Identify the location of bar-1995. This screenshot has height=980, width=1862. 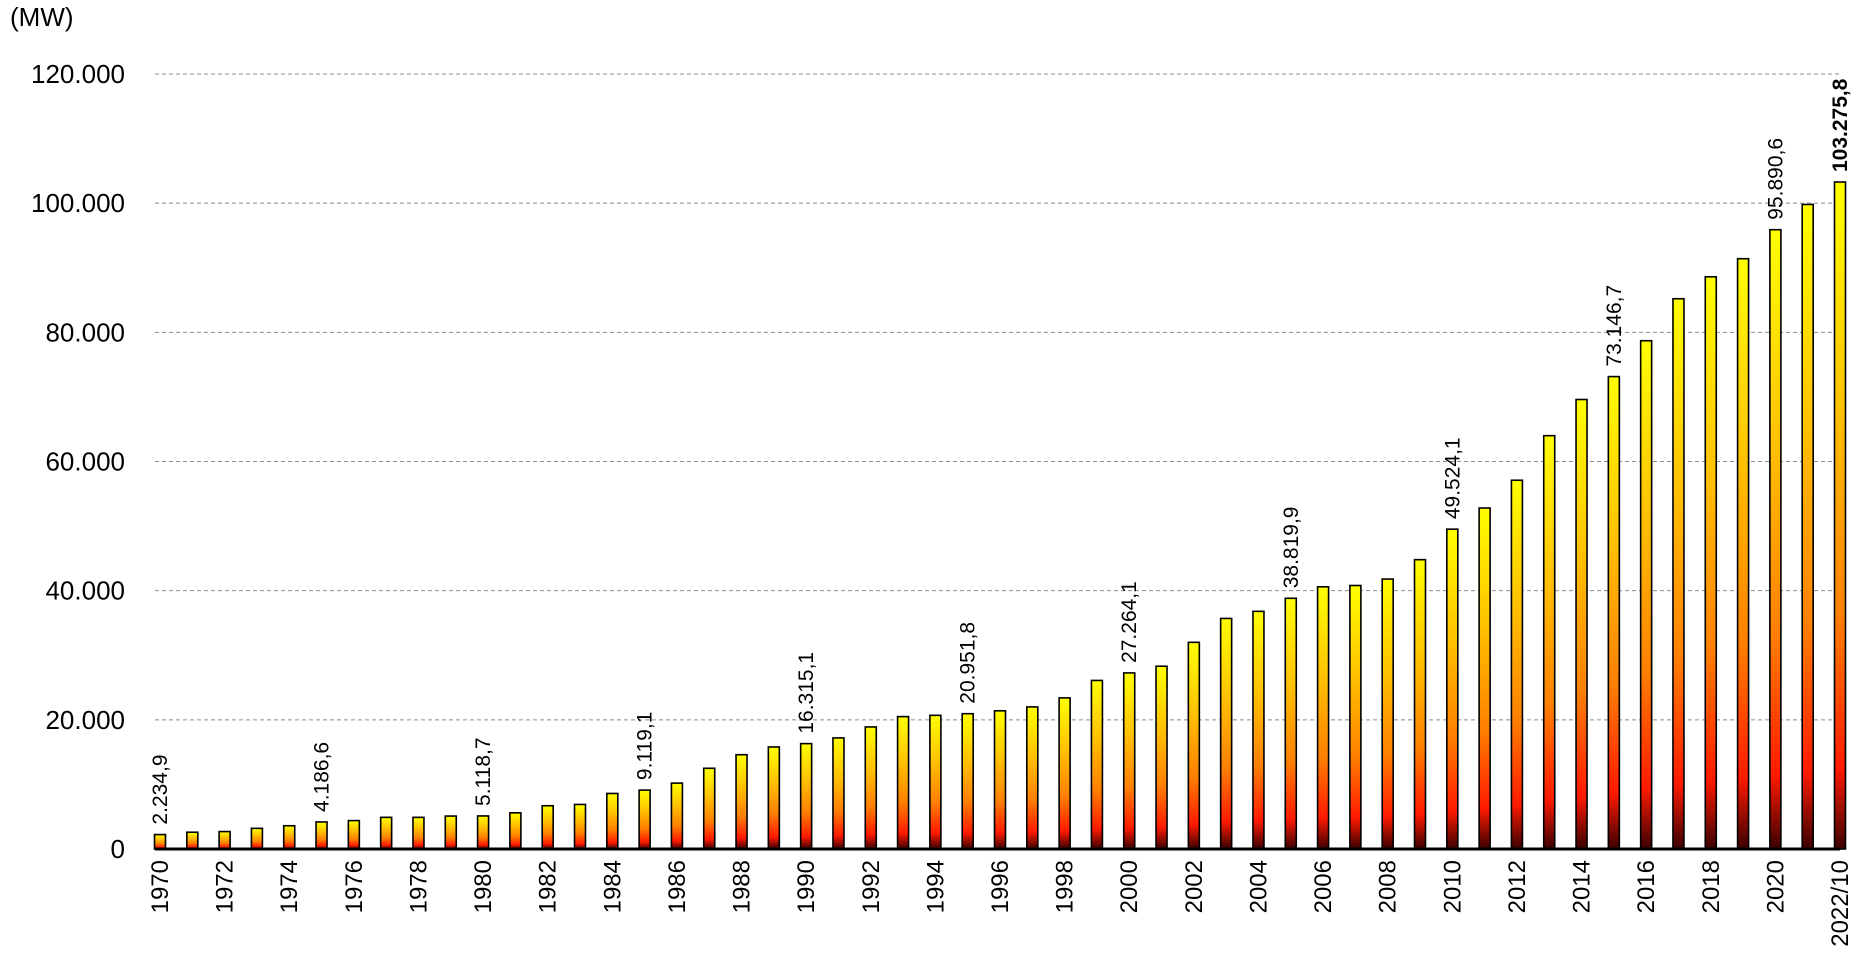
(967, 781).